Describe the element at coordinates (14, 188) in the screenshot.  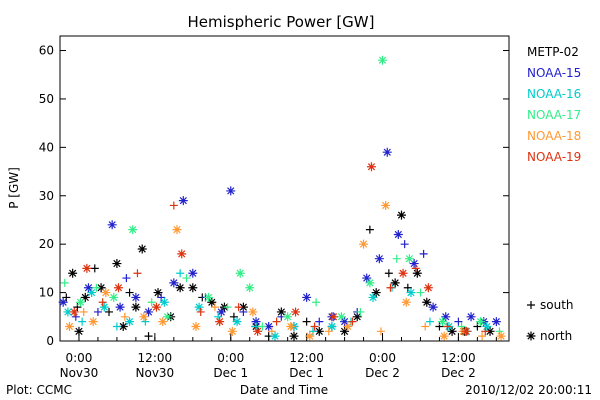
I see `y-axis-label: P [GW]` at that location.